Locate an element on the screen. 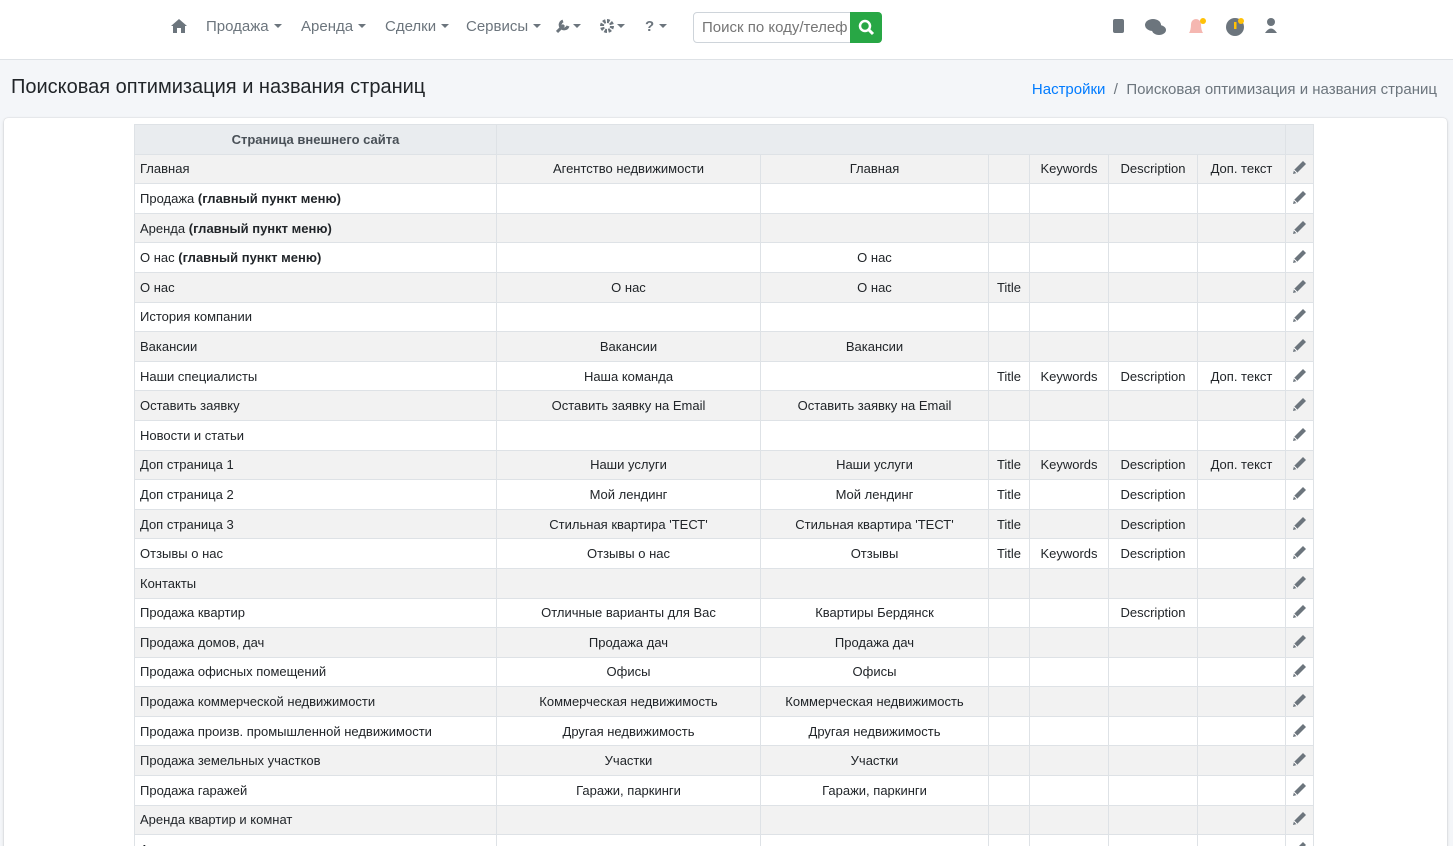 The height and width of the screenshot is (846, 1453). table-cell: Description is located at coordinates (1153, 465).